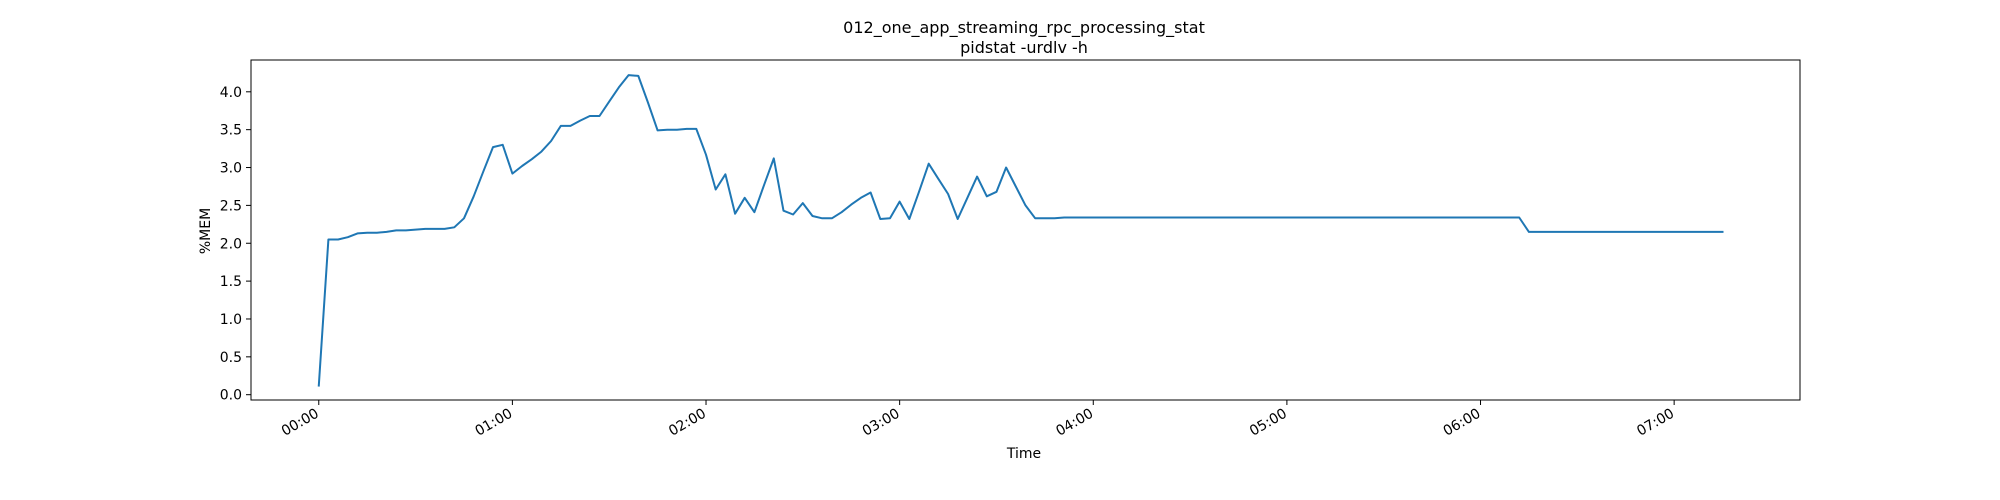 The height and width of the screenshot is (500, 2000). Describe the element at coordinates (231, 396) in the screenshot. I see `y-tick-label: 0.0` at that location.